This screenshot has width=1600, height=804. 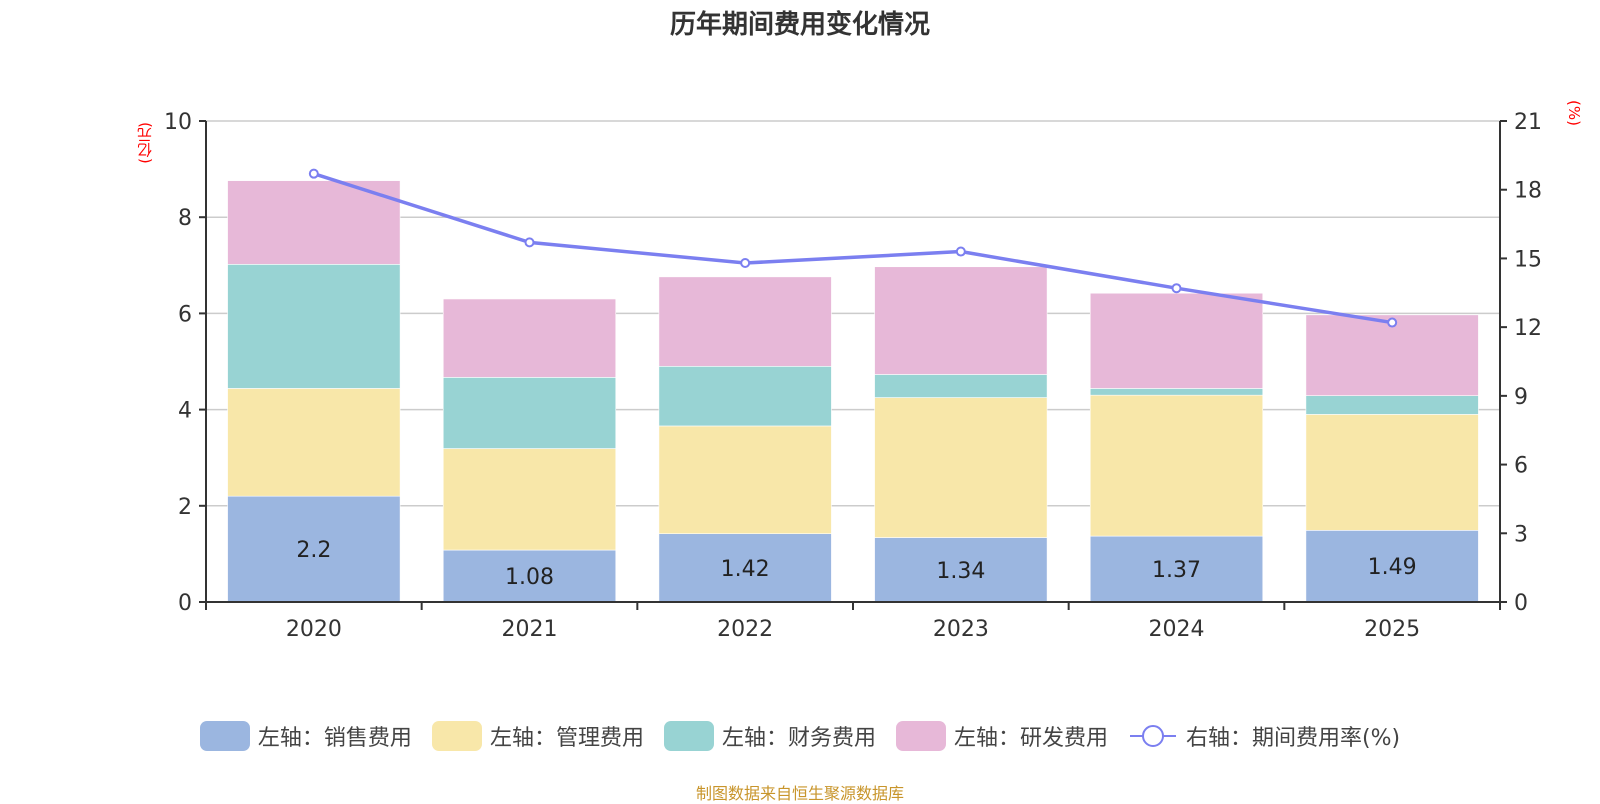 I want to click on legend-label-finance: 左轴：财务费用, so click(x=798, y=738).